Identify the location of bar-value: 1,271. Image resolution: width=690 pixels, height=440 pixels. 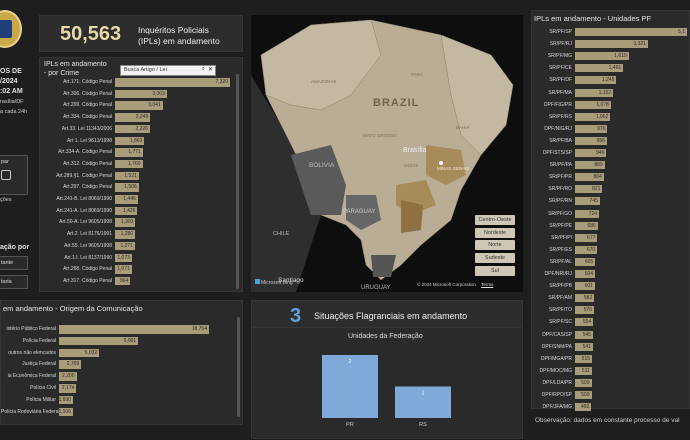
(126, 245).